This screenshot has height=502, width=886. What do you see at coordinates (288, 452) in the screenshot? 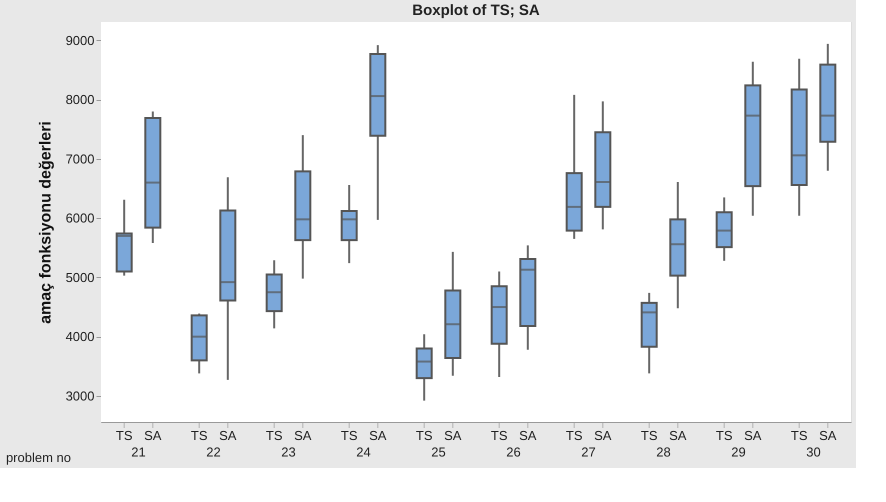
I see `text: 23` at bounding box center [288, 452].